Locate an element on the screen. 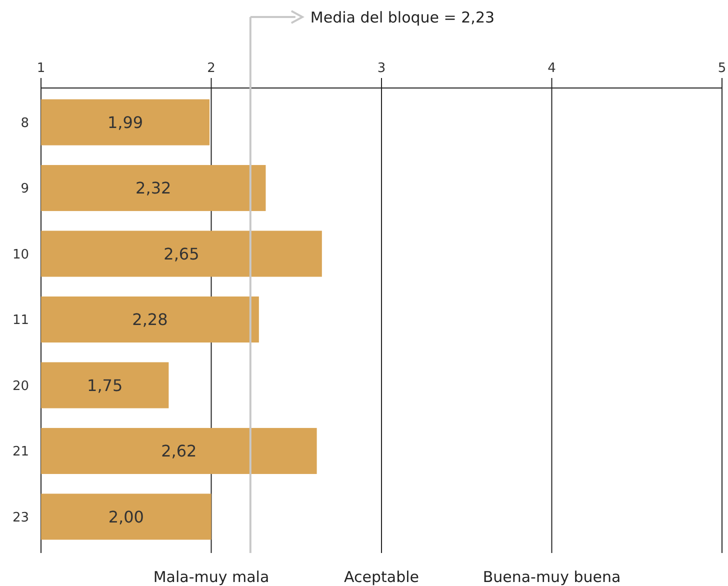  x-tick-label: 1 is located at coordinates (41, 68).